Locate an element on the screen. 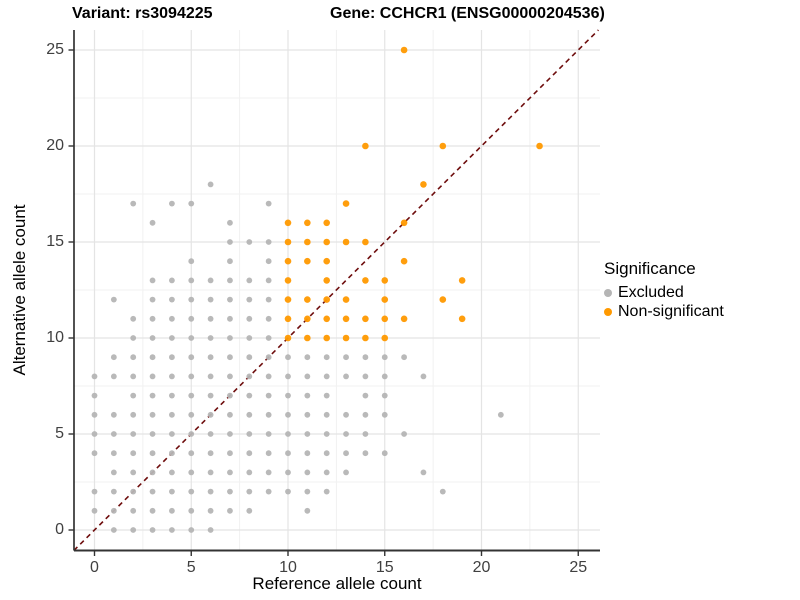 The height and width of the screenshot is (600, 800). legend-item-excluded: Excluded is located at coordinates (664, 292).